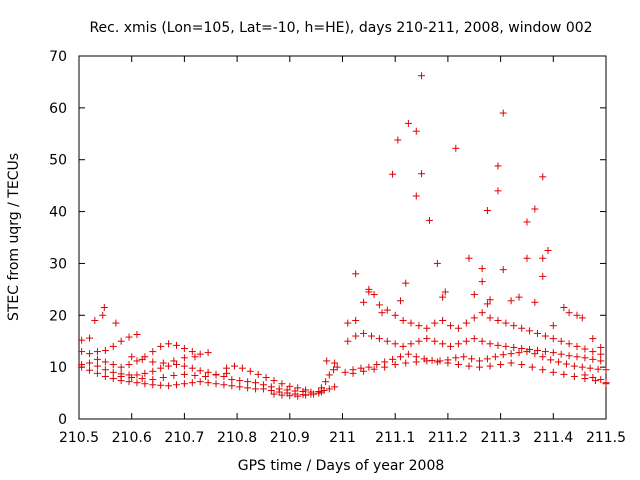 This screenshot has width=640, height=480. I want to click on y-tick-label: 70, so click(58, 57).